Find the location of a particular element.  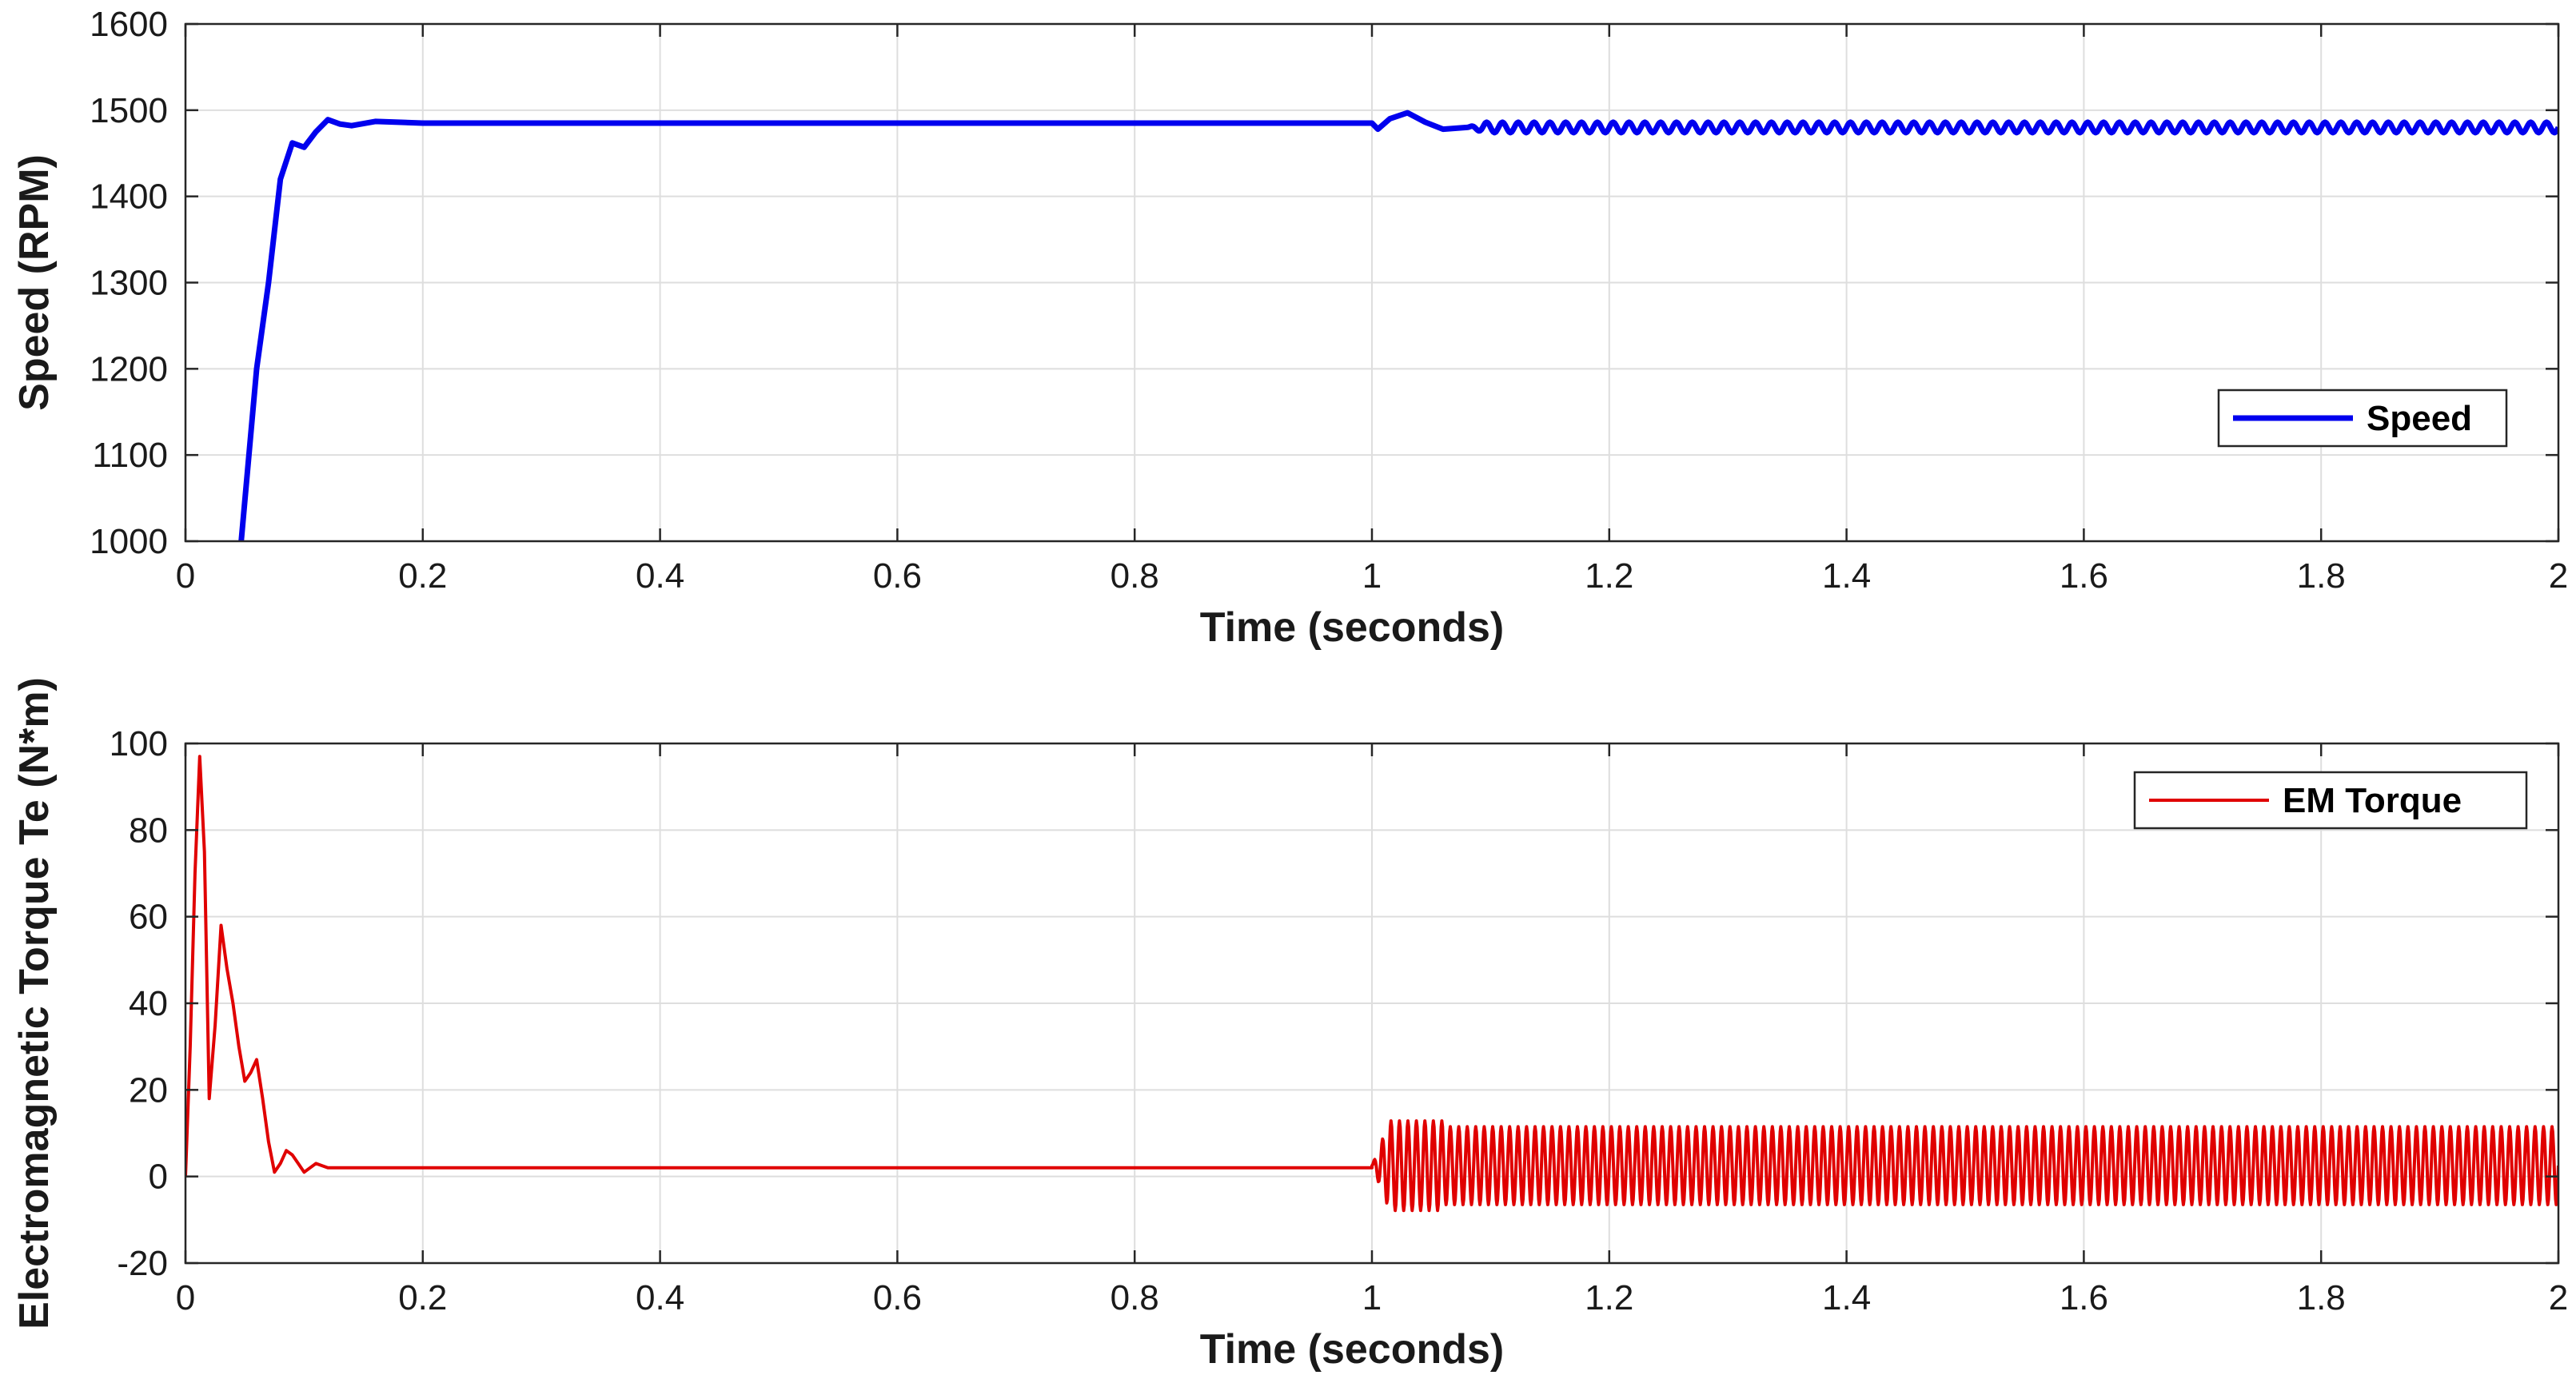

legend-box is located at coordinates (2330, 800).